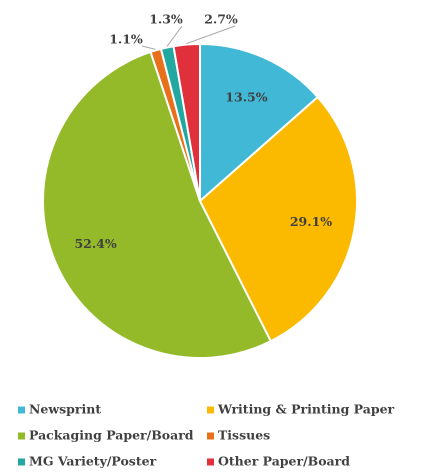  I want to click on data-label: 52.4%, so click(95, 243).